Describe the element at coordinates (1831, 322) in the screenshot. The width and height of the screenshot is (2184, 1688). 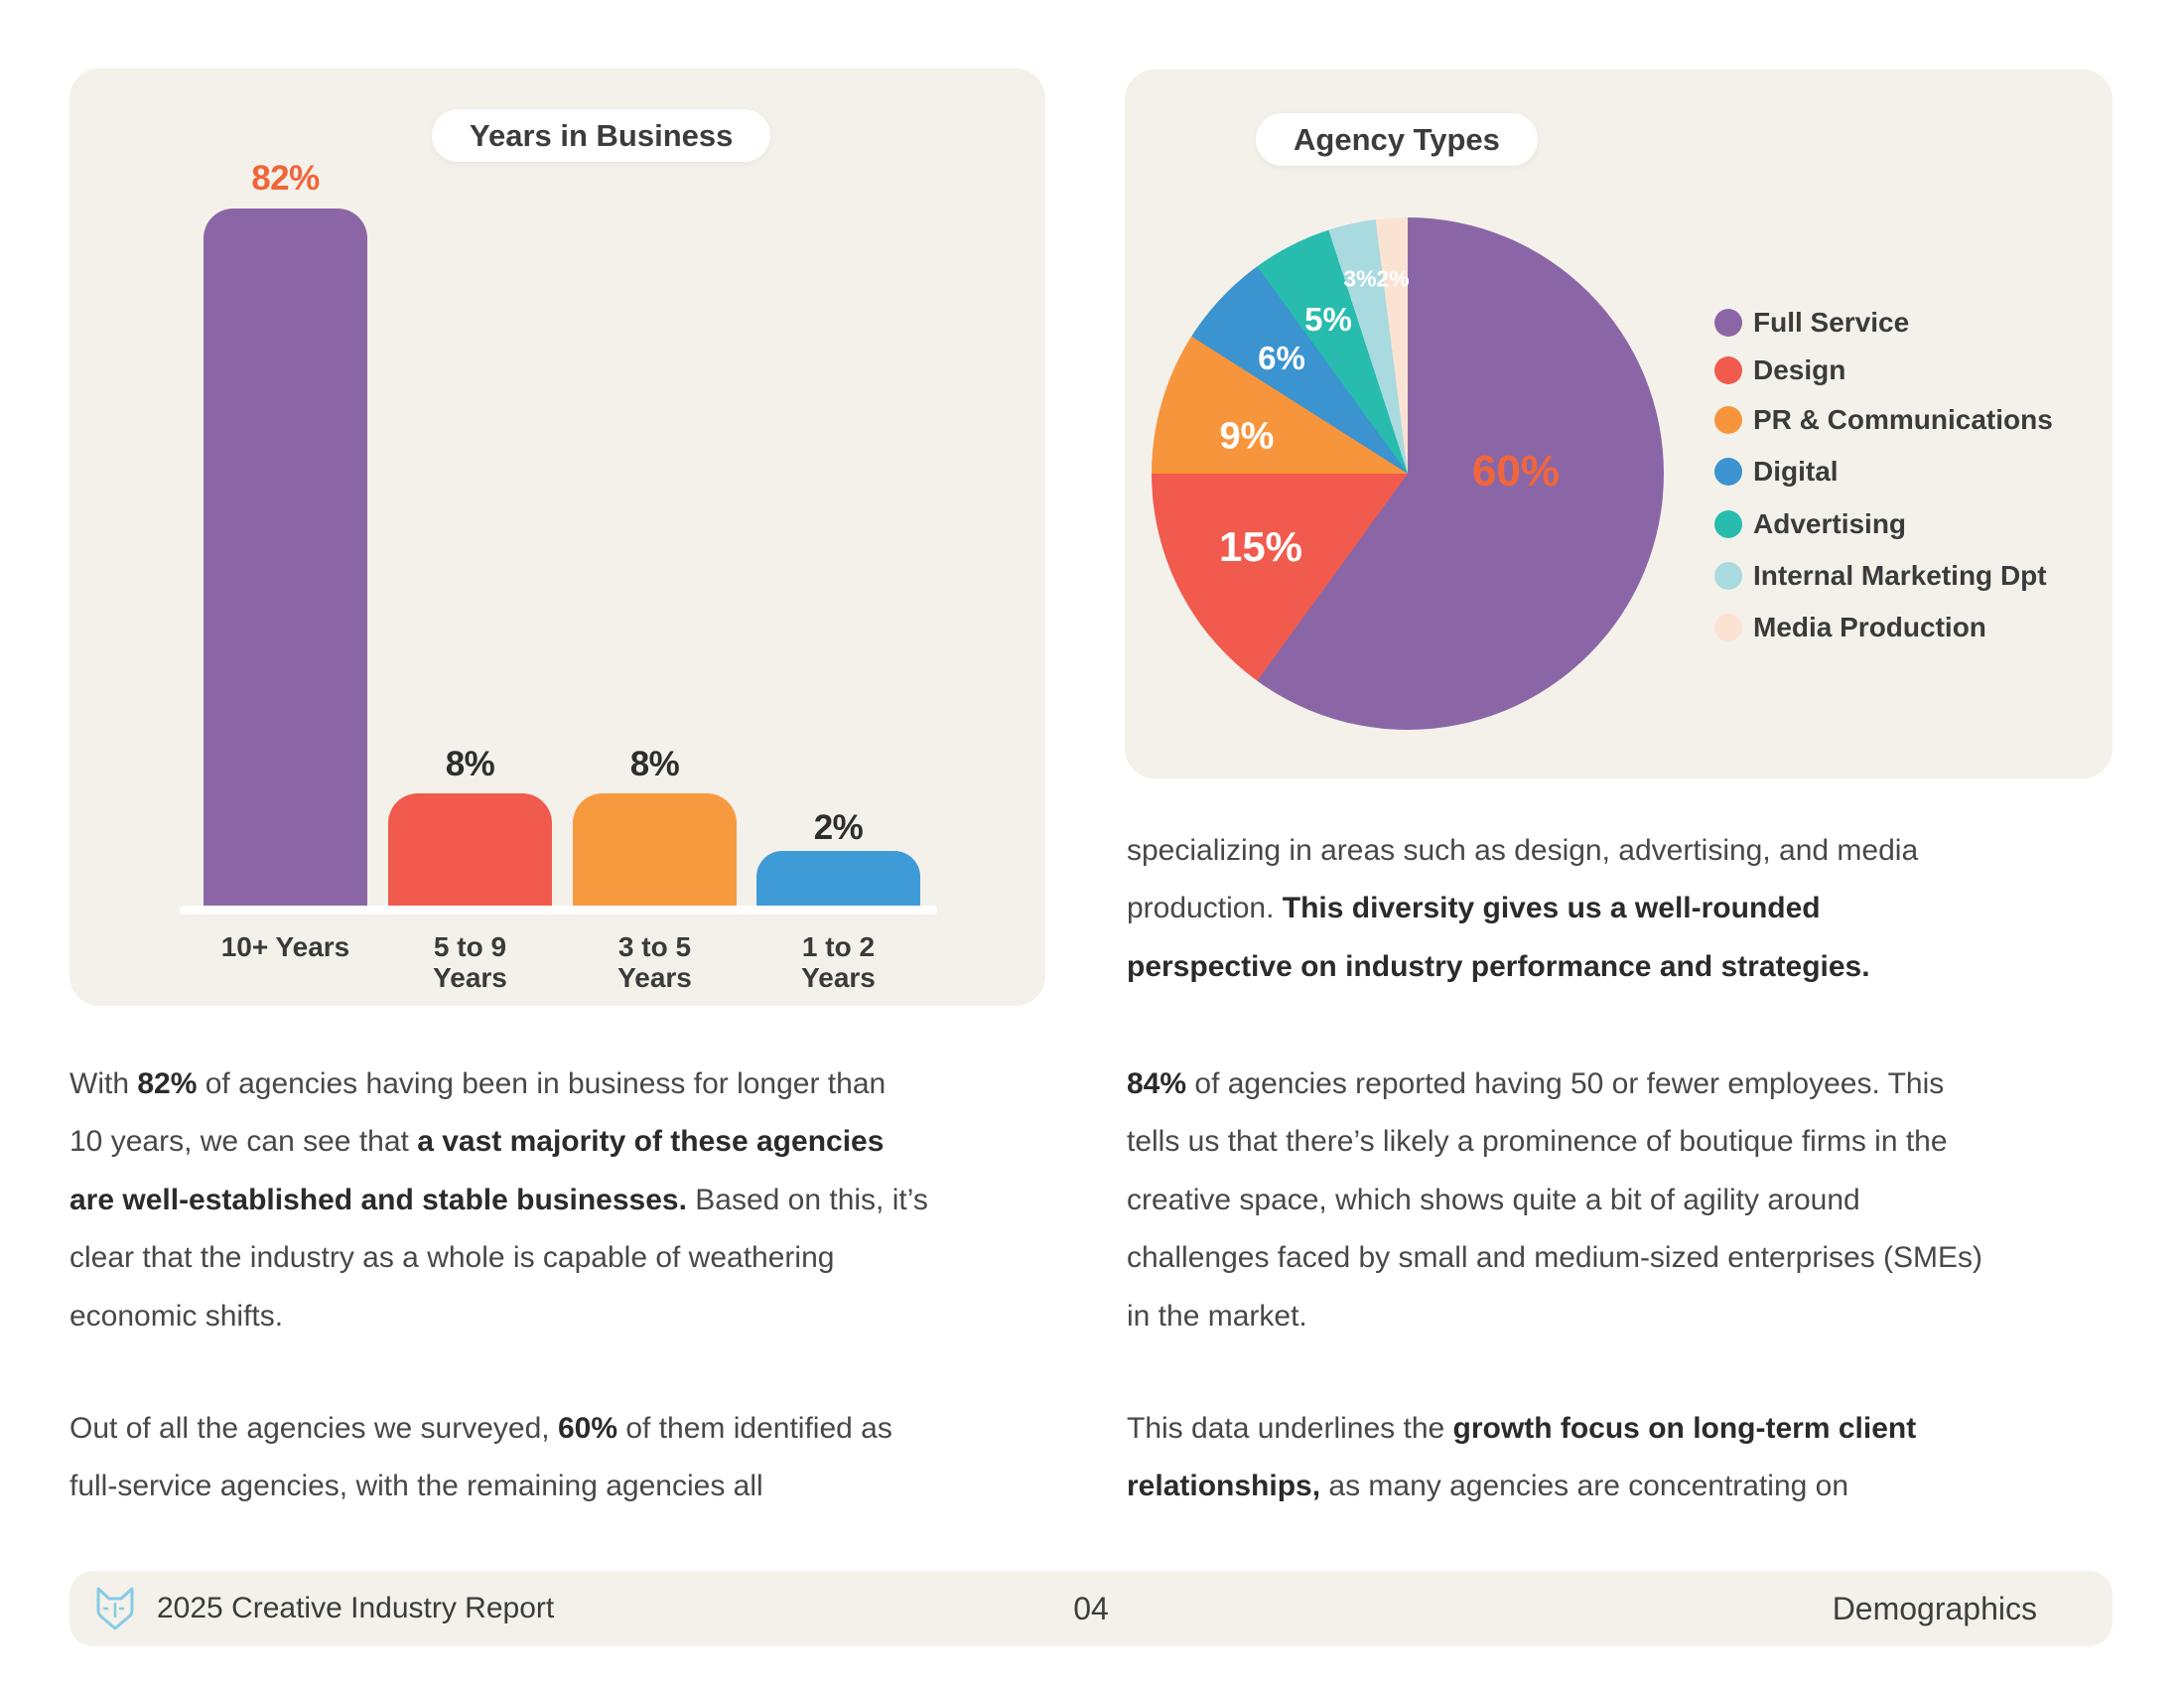
I see `legend-label: Full Service` at that location.